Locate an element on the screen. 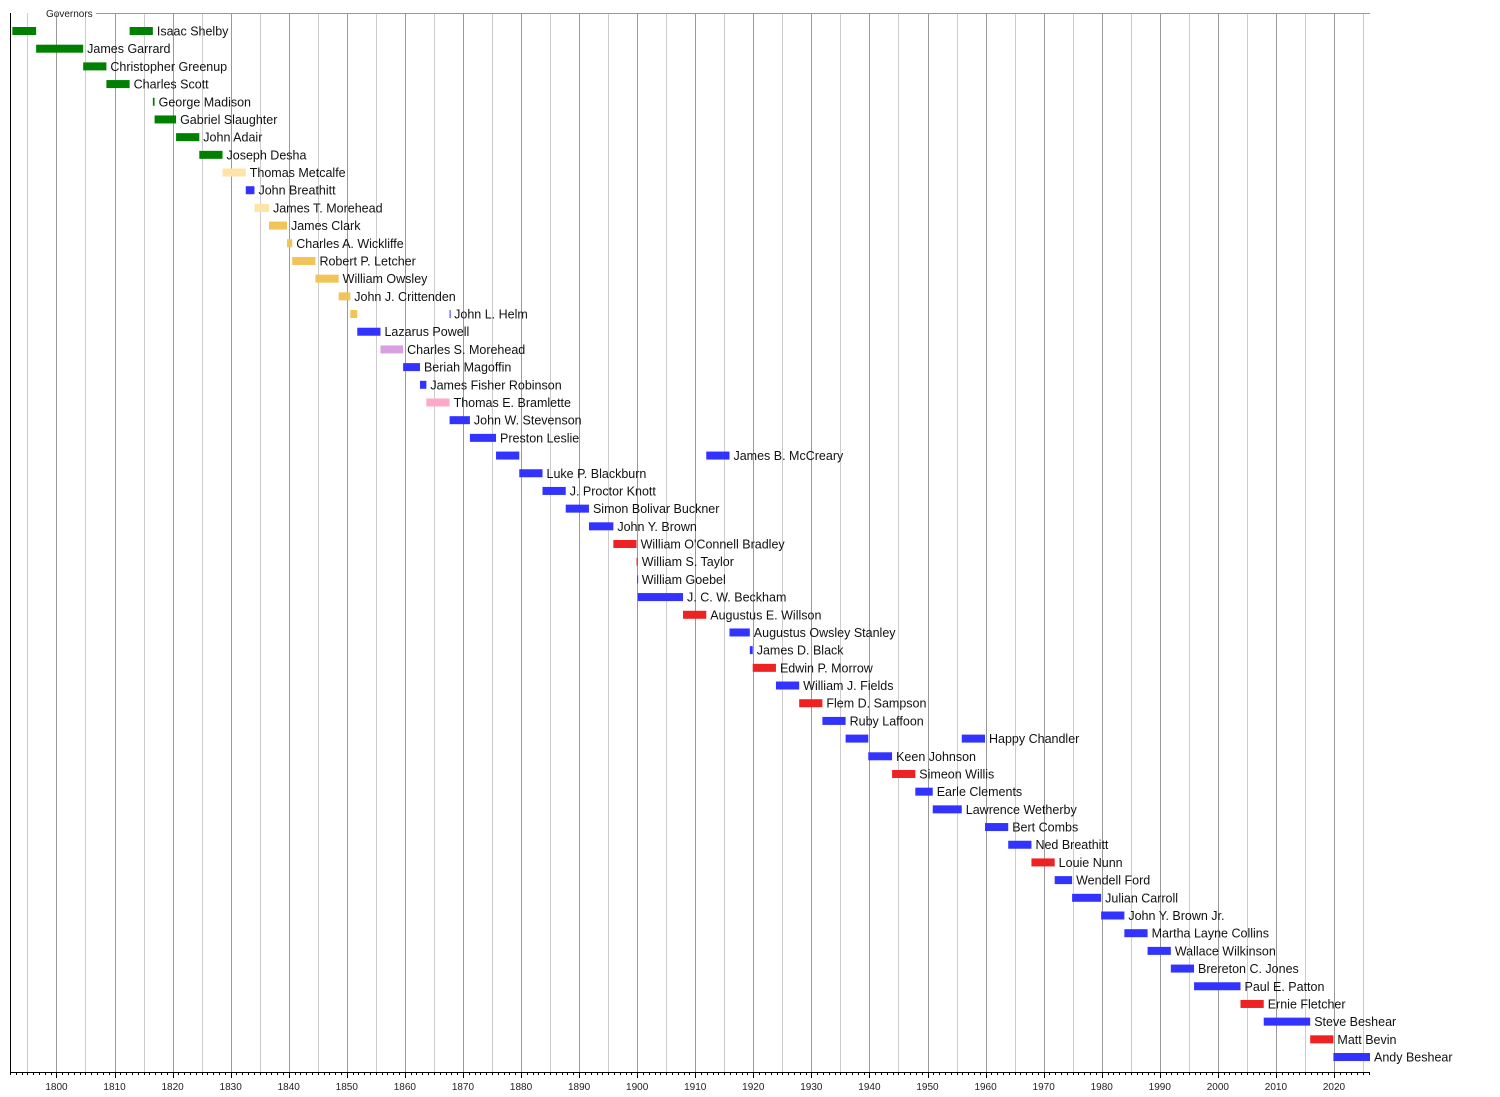 The image size is (1500, 1097). x-tick-label: 1950 is located at coordinates (927, 1087).